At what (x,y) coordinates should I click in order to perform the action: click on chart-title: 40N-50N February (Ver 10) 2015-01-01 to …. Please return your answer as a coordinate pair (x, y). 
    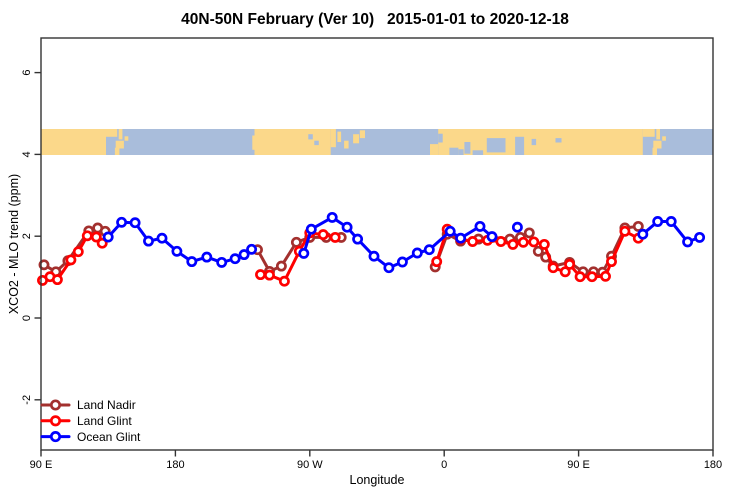
    Looking at the image, I should click on (375, 19).